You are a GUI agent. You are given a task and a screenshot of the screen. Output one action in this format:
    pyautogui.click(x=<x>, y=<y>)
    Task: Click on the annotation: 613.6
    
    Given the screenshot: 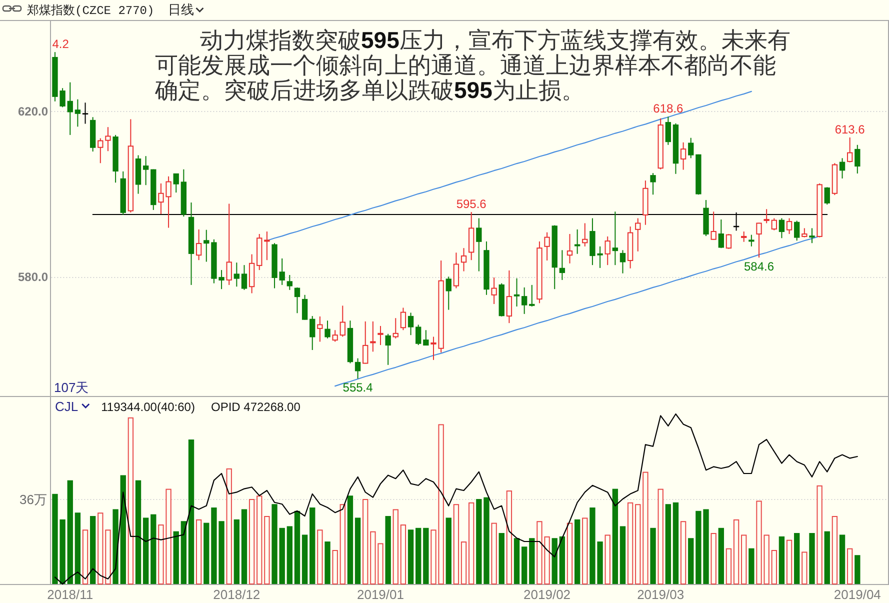 What is the action you would take?
    pyautogui.click(x=850, y=129)
    